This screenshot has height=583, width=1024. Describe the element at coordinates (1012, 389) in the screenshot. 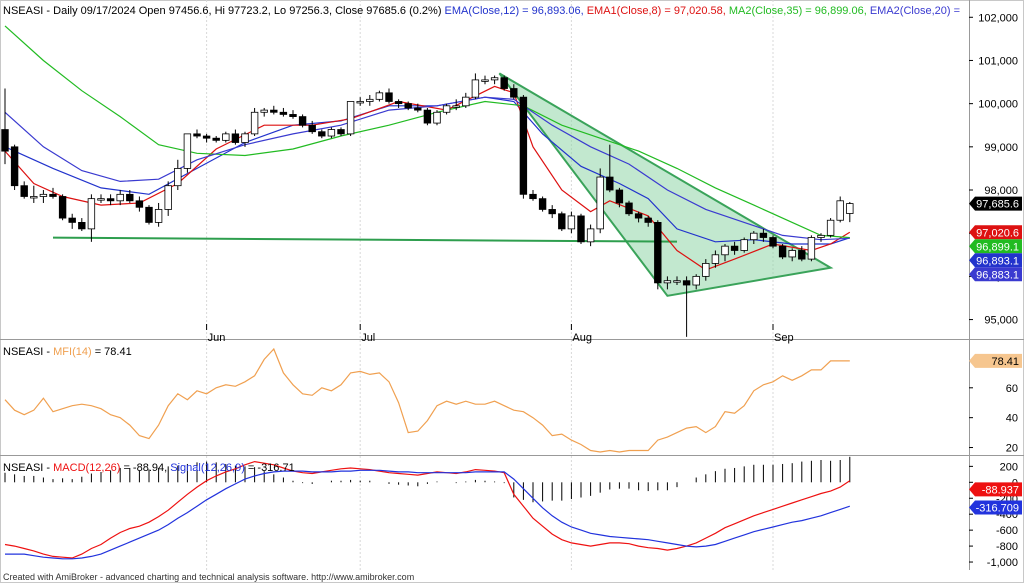

I see `y-tick-label: 60` at that location.